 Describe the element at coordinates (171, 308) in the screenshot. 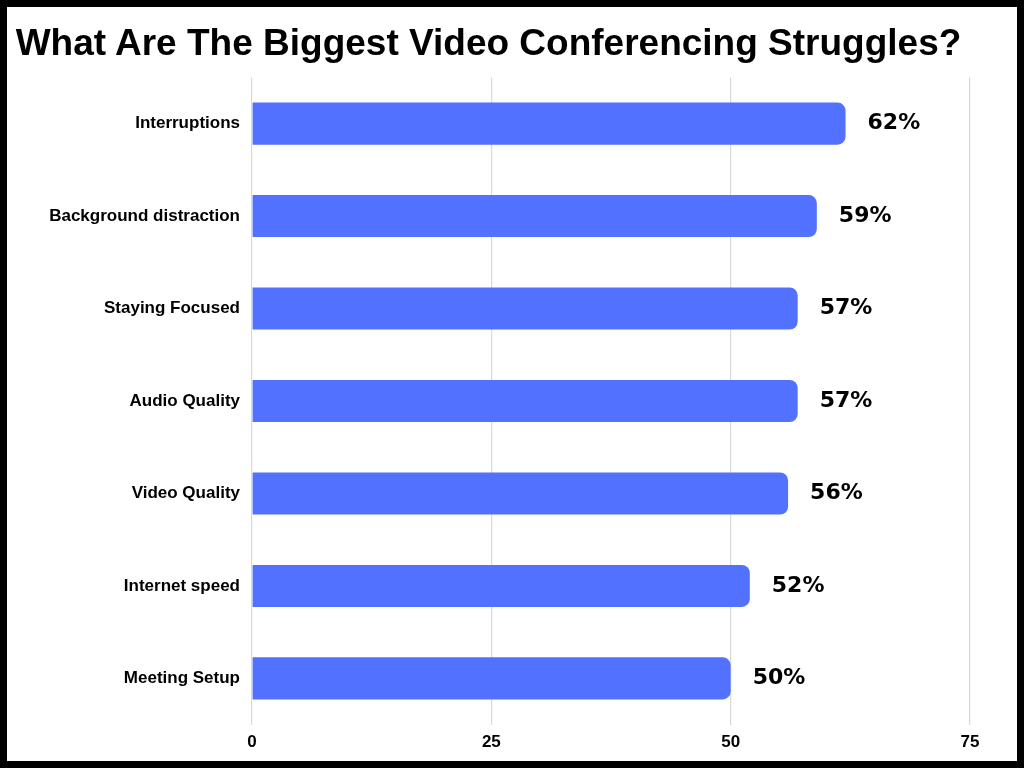

I see `y-tick-label: Staying Focused` at that location.